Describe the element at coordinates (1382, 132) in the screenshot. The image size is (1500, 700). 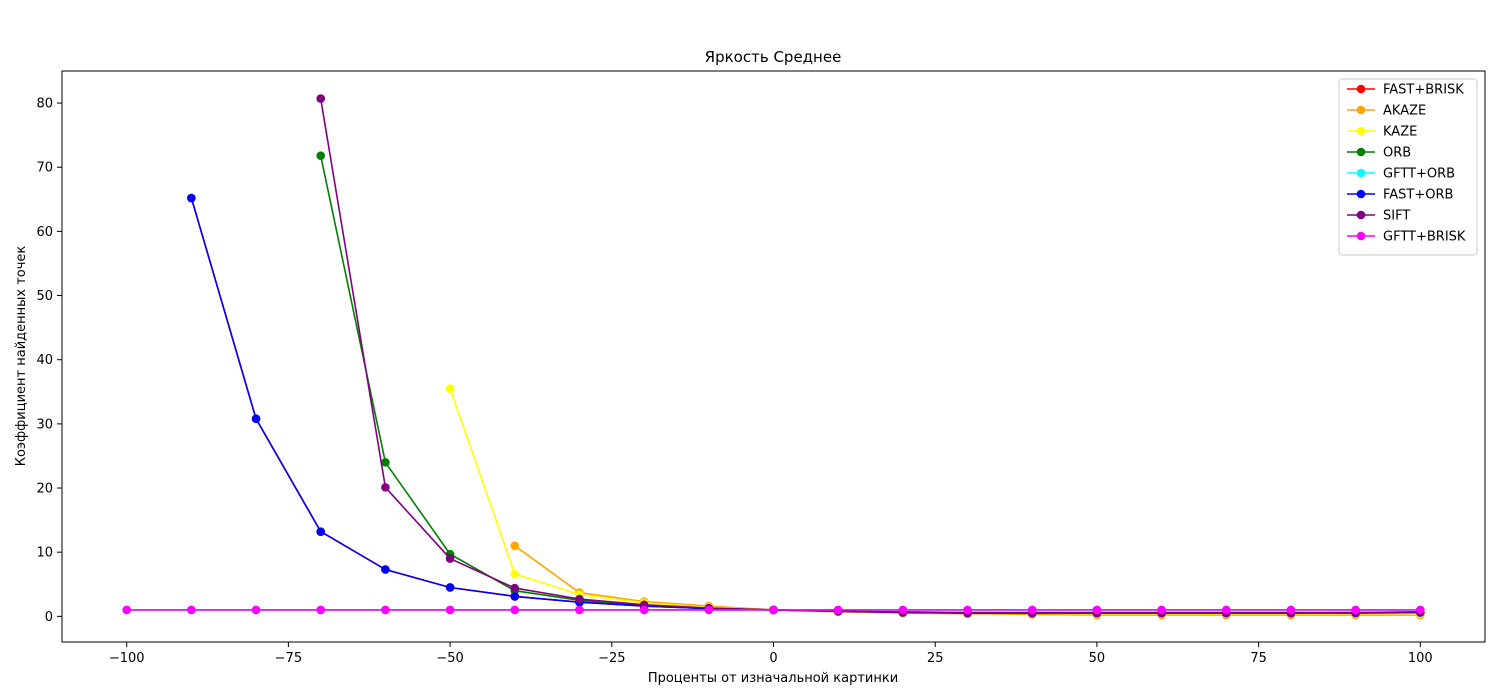
I see `legend-item: KAZE` at that location.